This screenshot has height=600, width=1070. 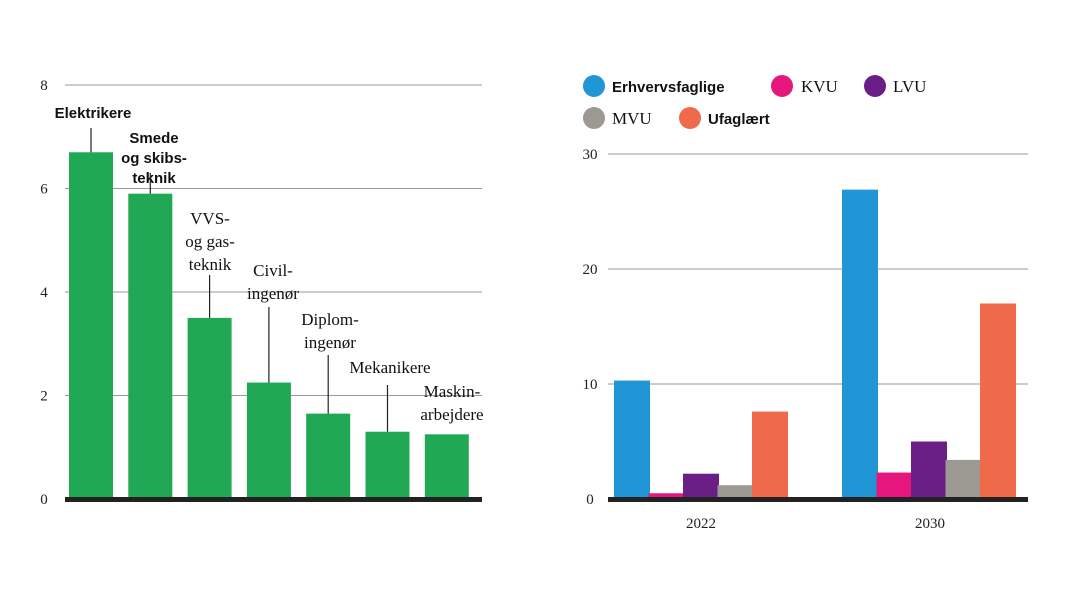 What do you see at coordinates (154, 158) in the screenshot?
I see `category-label: og skibs-` at bounding box center [154, 158].